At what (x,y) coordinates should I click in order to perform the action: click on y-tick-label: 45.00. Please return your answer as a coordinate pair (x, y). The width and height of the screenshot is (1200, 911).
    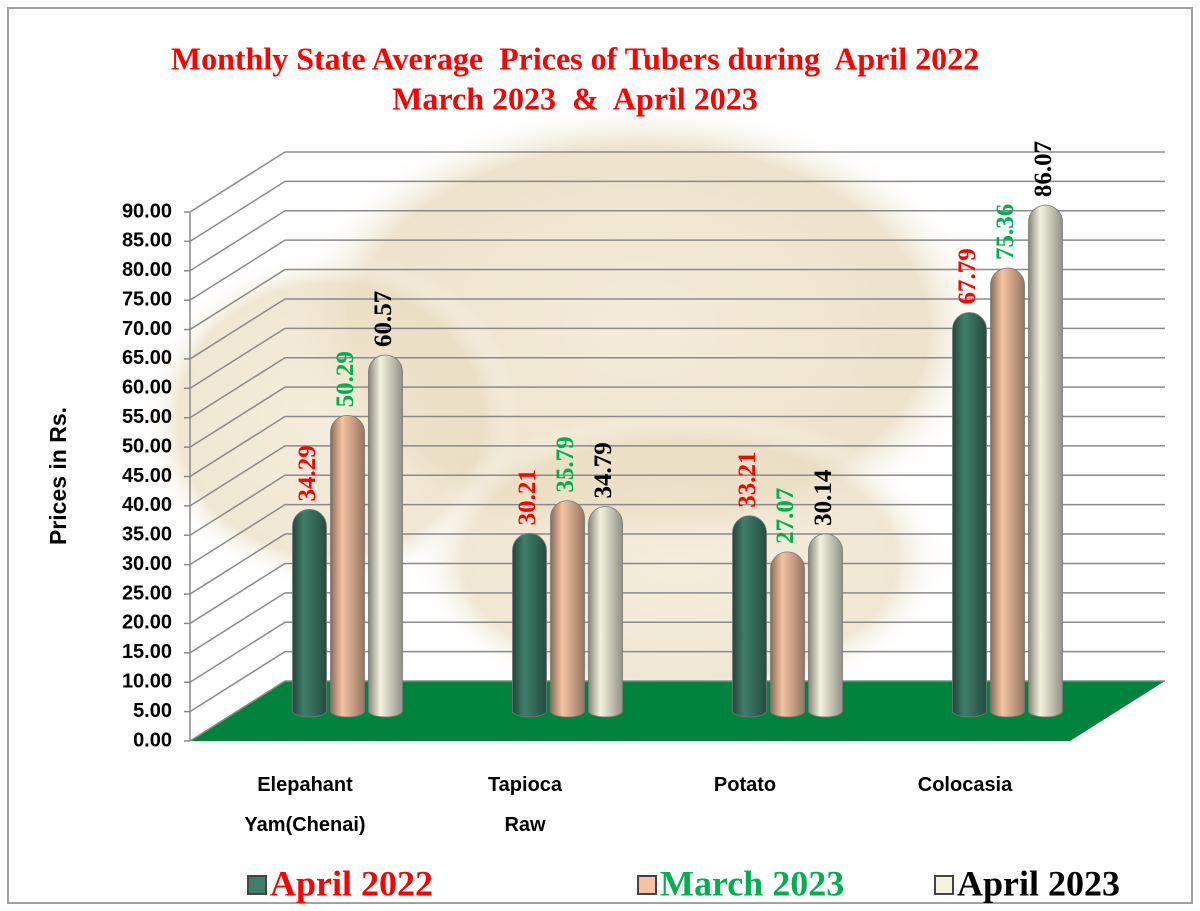
    Looking at the image, I should click on (147, 476).